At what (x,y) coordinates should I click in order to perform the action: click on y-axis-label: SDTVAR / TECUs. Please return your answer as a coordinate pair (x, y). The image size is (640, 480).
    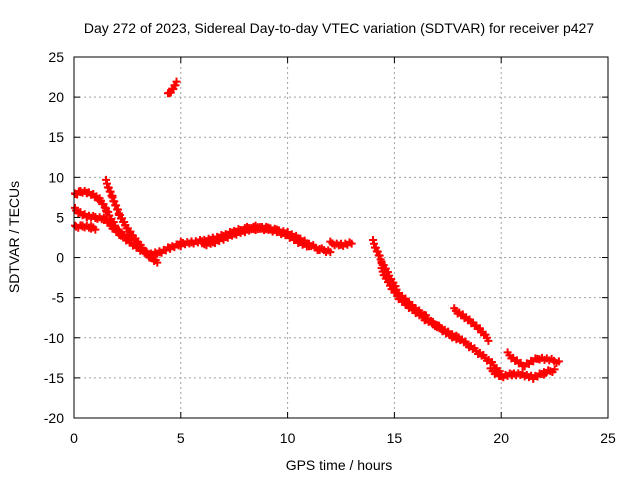
    Looking at the image, I should click on (14, 237).